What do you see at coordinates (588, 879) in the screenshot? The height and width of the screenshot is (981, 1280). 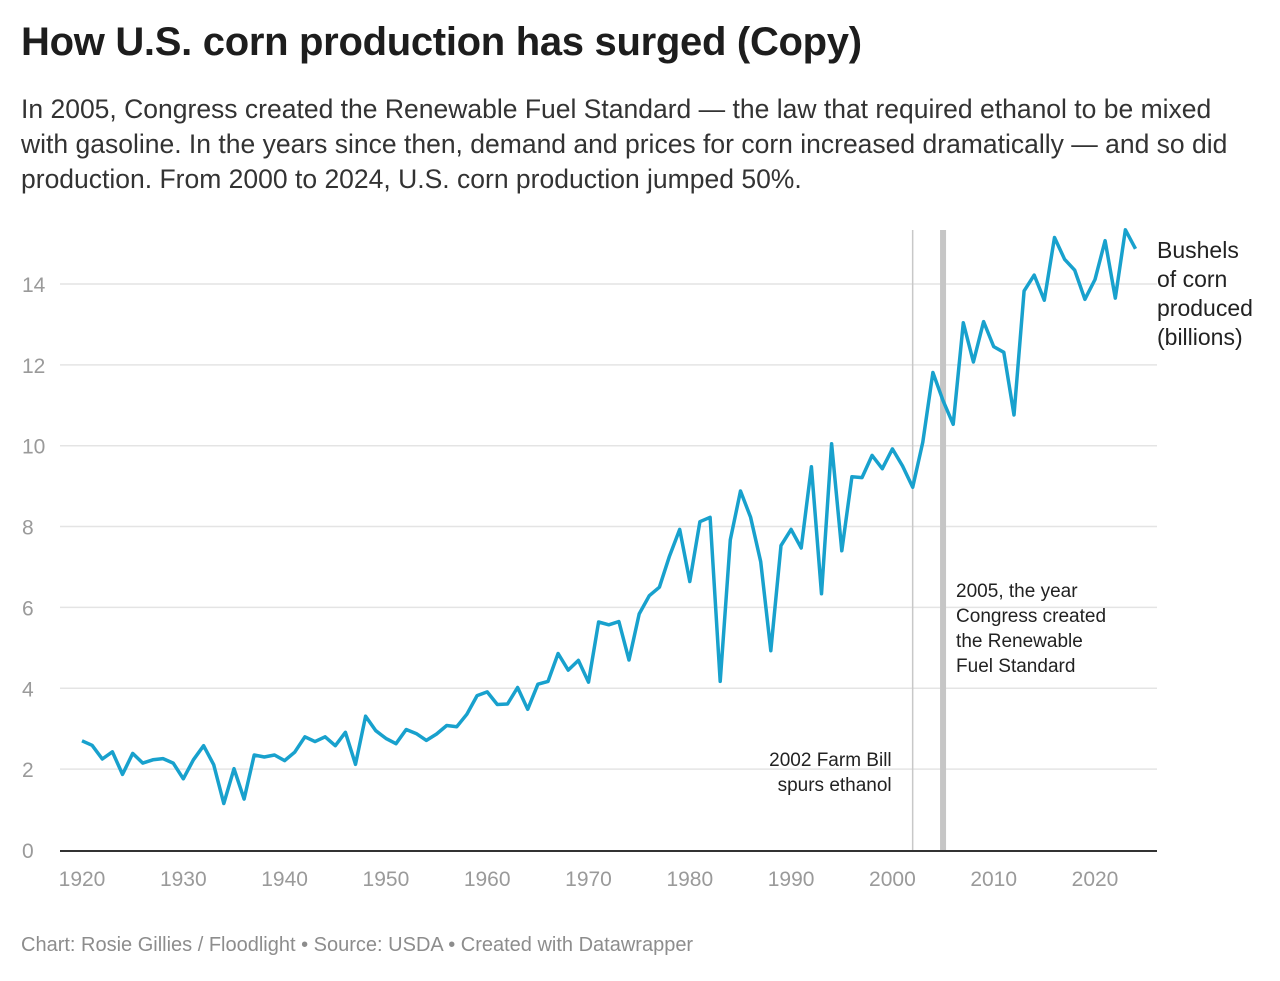 I see `x-tick-label: 1970` at bounding box center [588, 879].